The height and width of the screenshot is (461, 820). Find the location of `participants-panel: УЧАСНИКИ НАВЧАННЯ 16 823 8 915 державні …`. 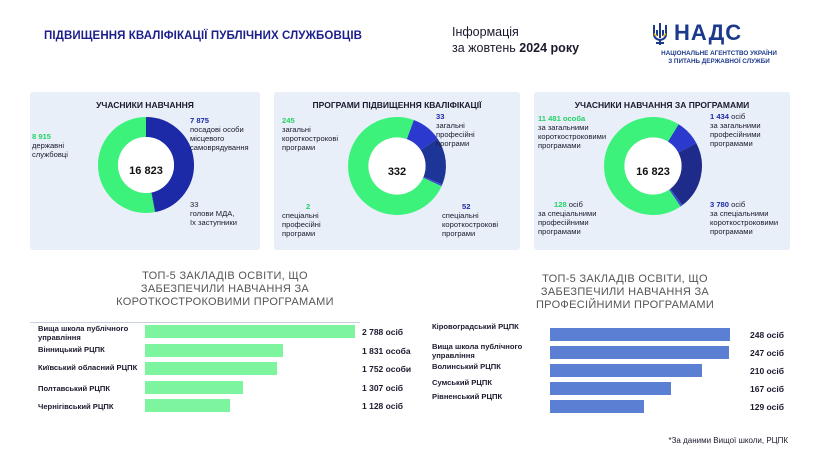

participants-panel: УЧАСНИКИ НАВЧАННЯ 16 823 8 915 державні … is located at coordinates (145, 171).